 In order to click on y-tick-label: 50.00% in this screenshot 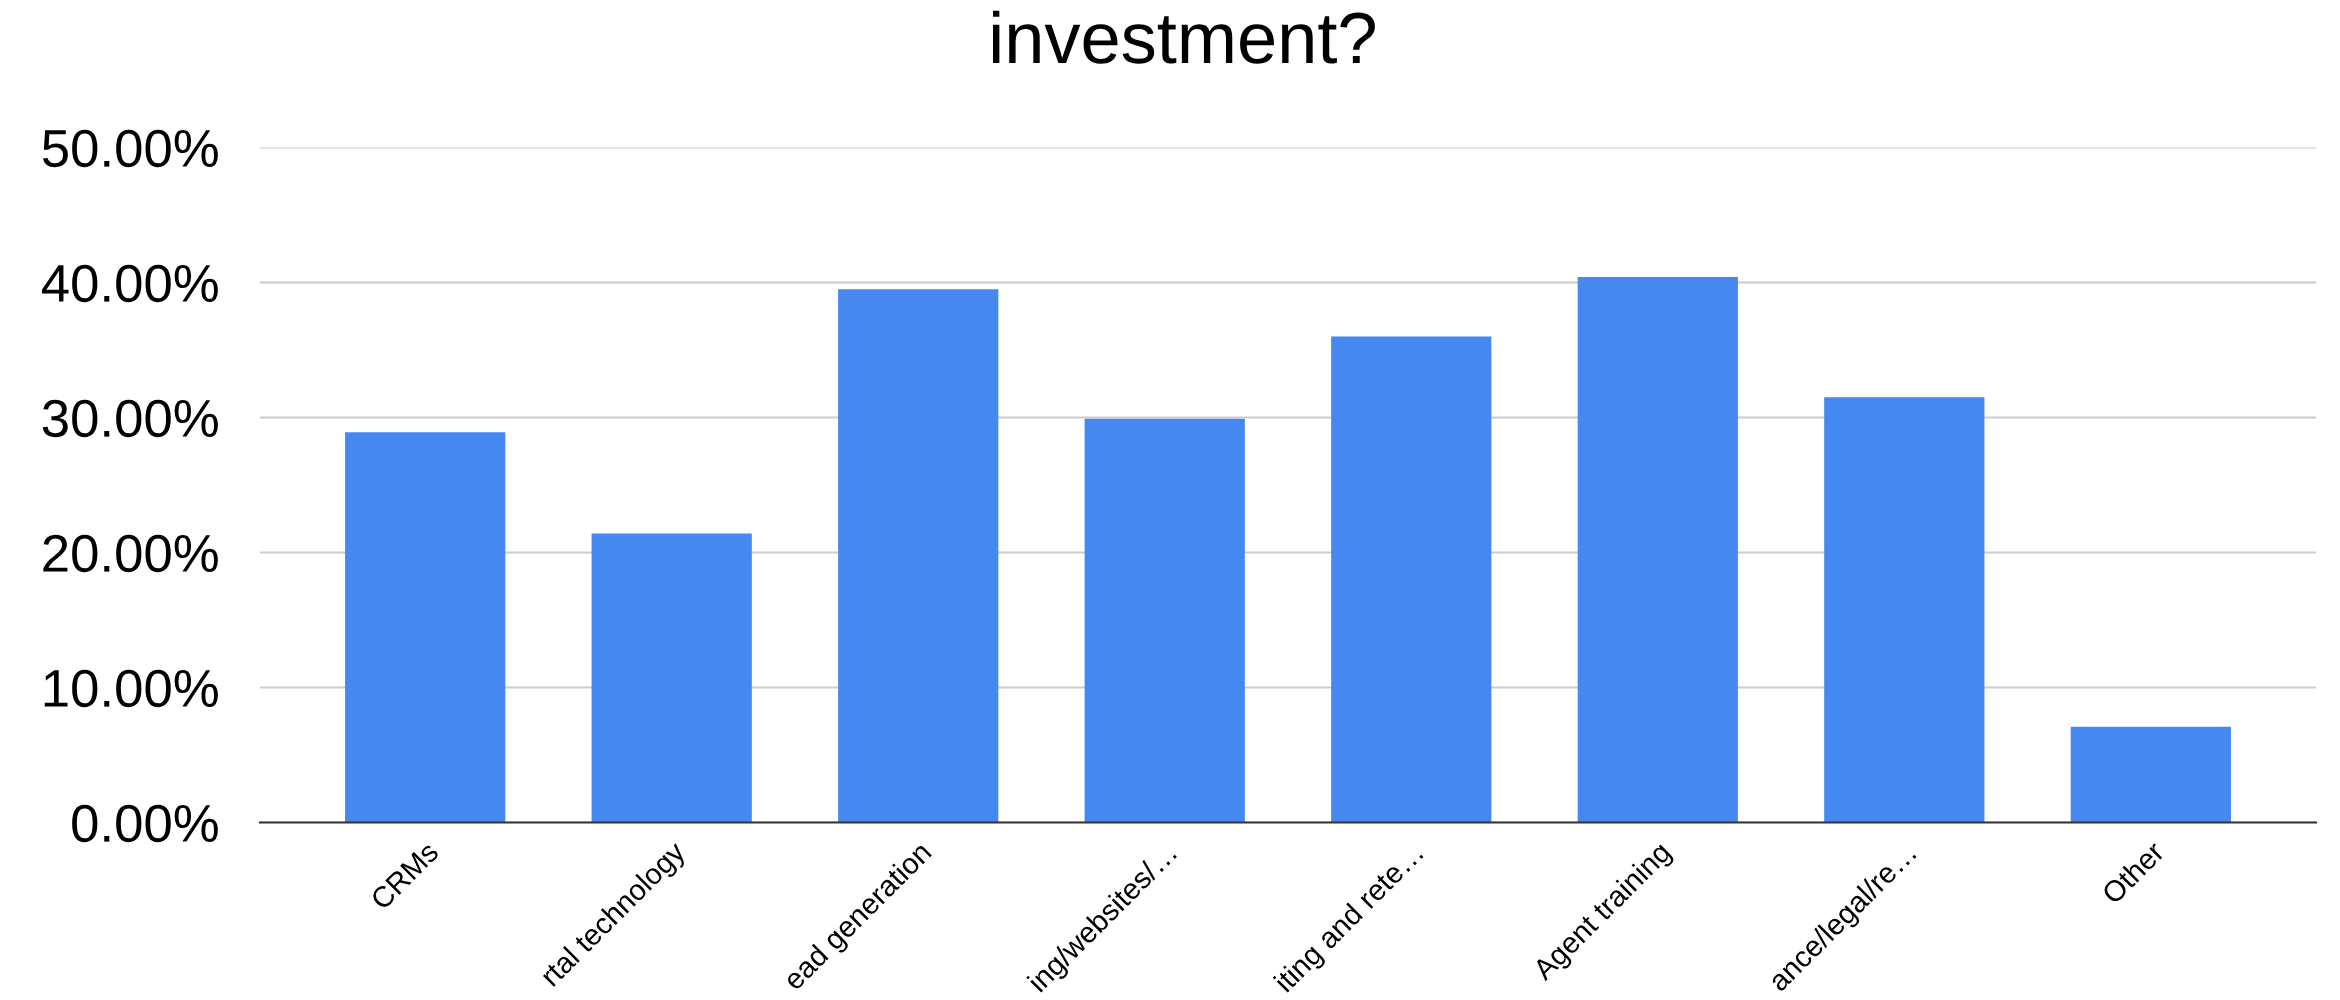, I will do `click(130, 148)`.